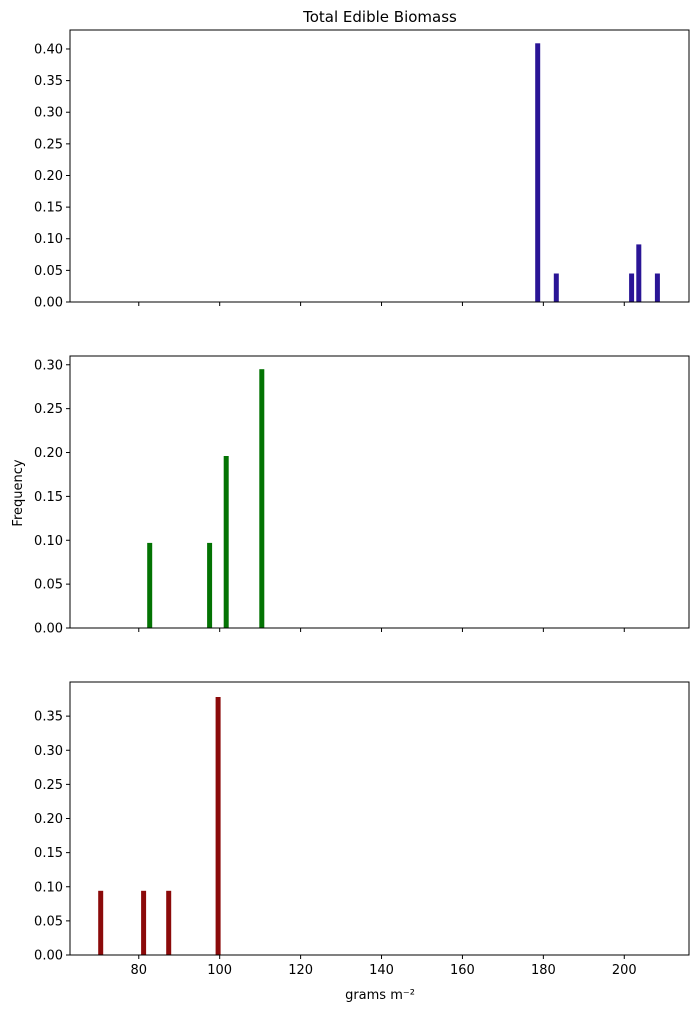 The height and width of the screenshot is (1015, 700). I want to click on x-tick-label: 140, so click(381, 970).